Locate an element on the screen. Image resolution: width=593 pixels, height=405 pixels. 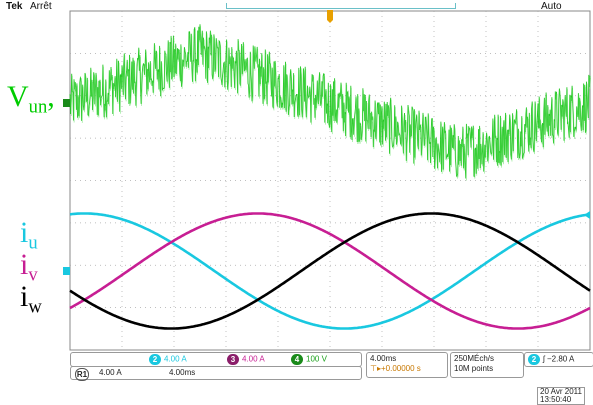
ch3-badge: 3 is located at coordinates (233, 359).